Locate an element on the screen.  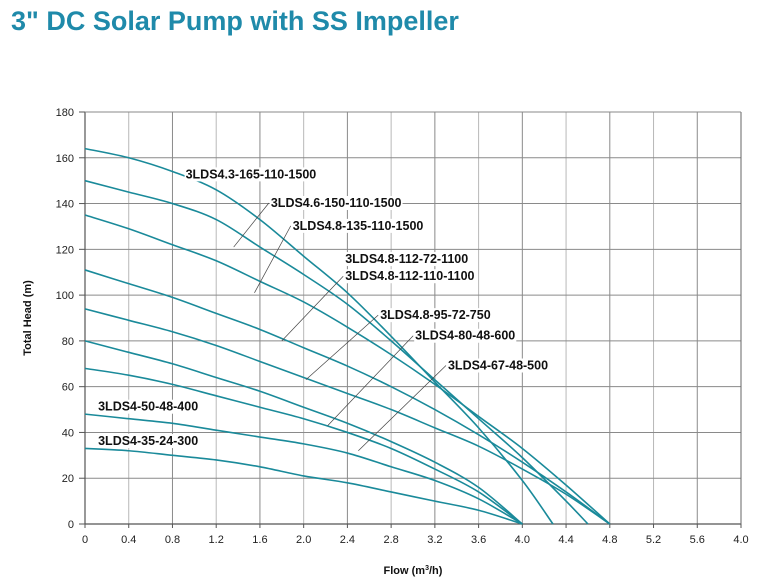
x-tick-label: 4.8 is located at coordinates (609, 540).